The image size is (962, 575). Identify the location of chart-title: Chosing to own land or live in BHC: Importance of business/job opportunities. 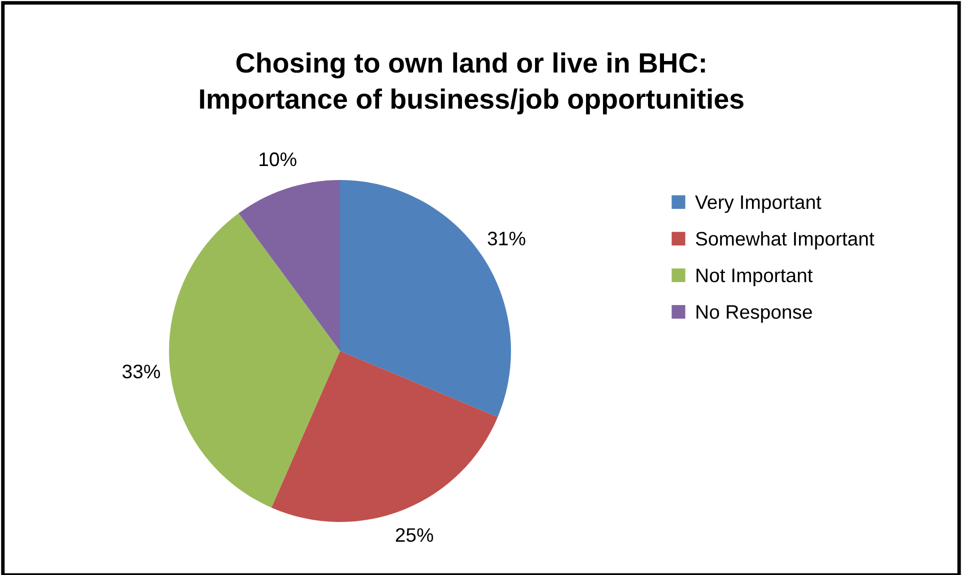
(472, 83).